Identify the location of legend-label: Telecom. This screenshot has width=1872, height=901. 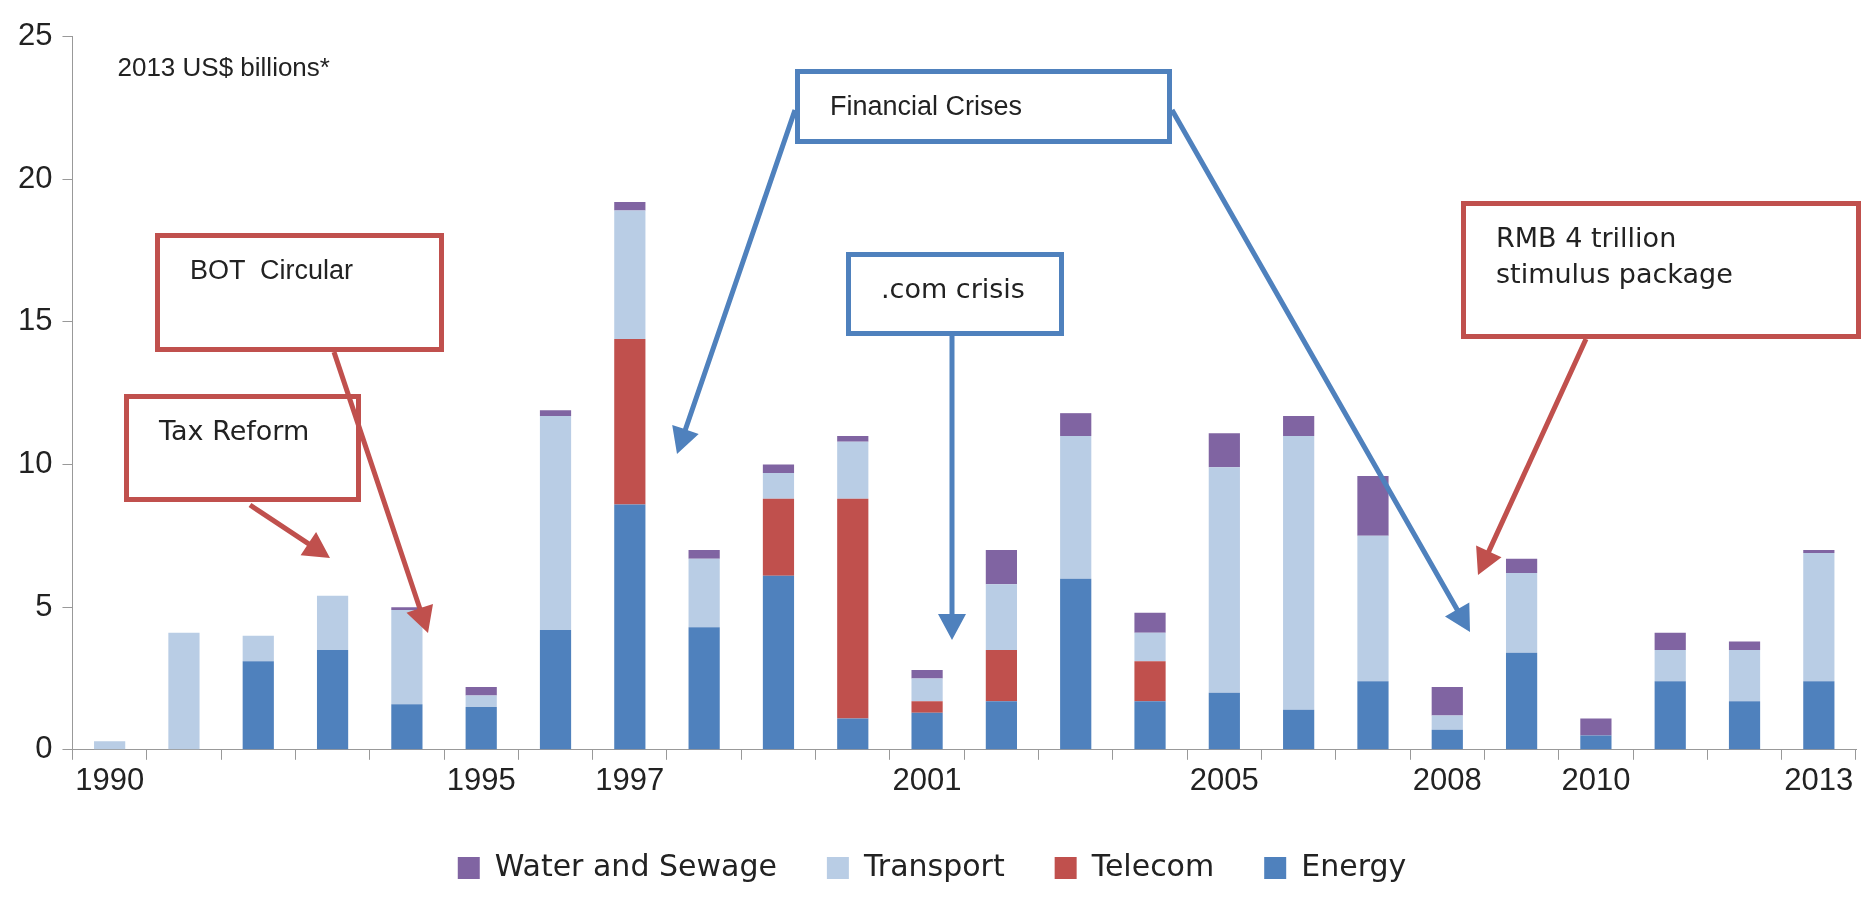
(1152, 865).